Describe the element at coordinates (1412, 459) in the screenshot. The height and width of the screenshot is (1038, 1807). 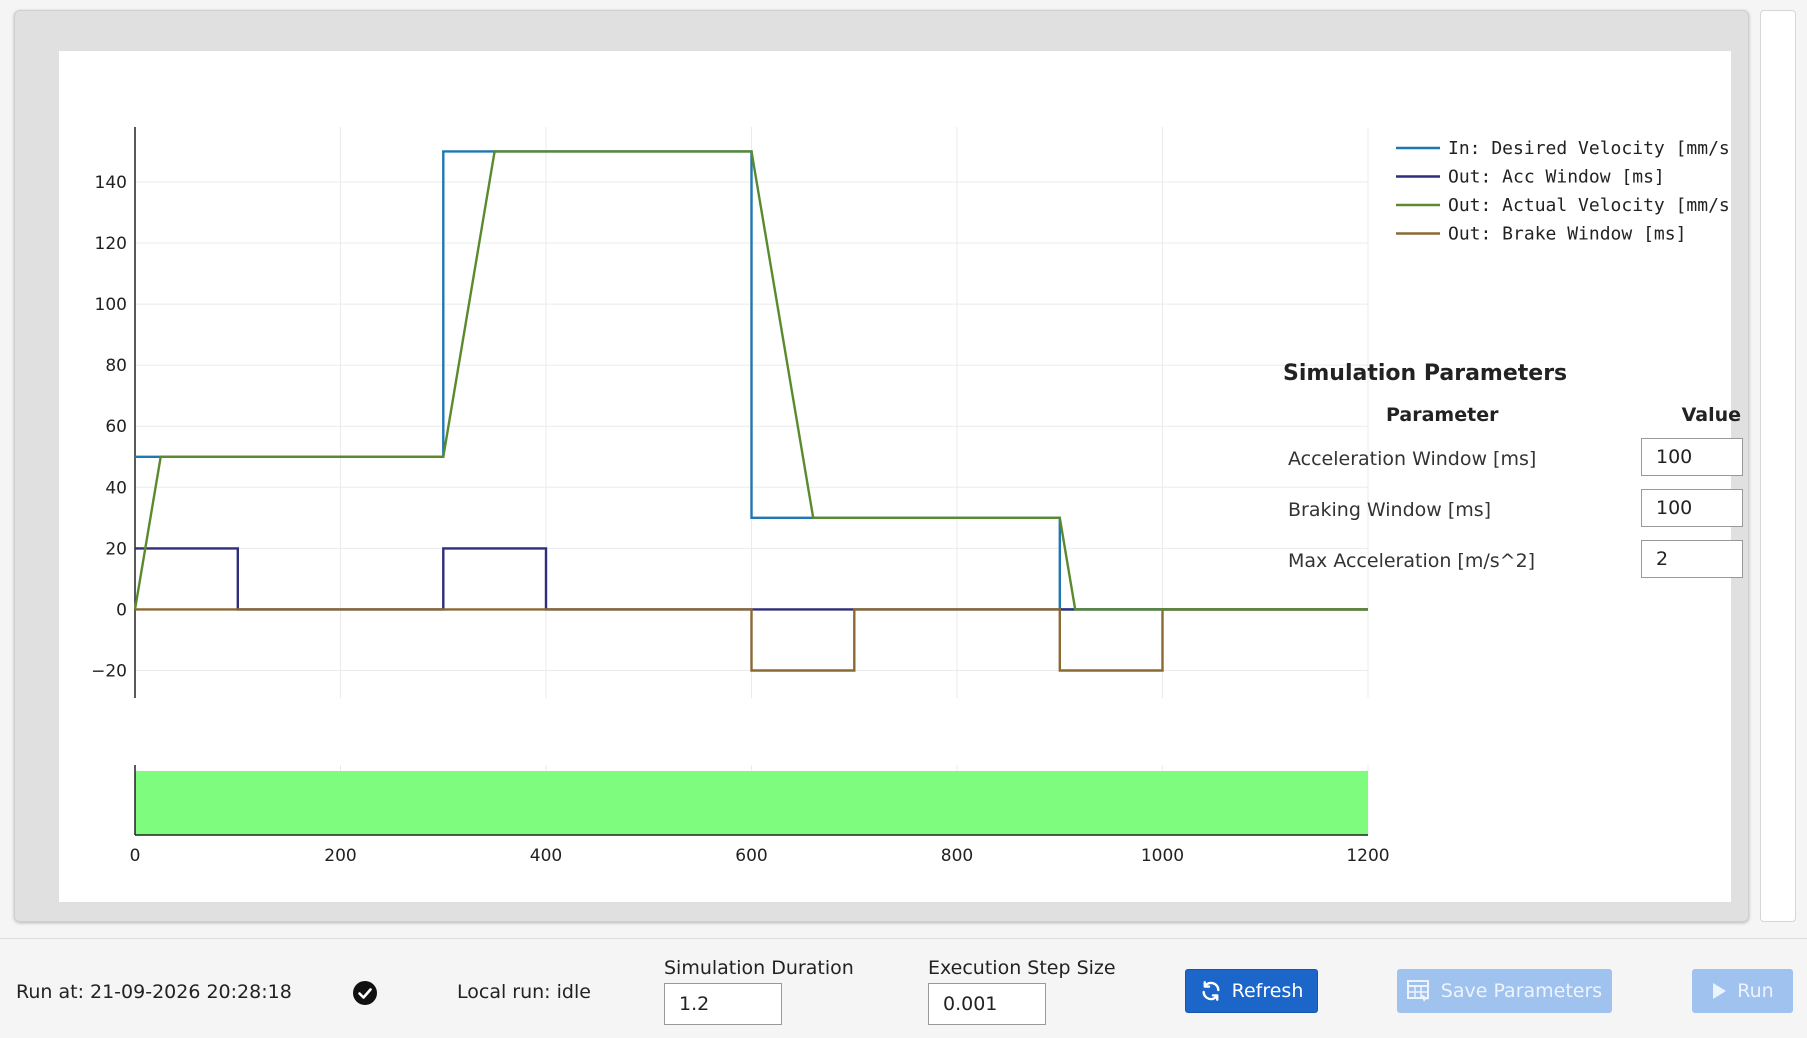
I see `param-label: Acceleration Window [ms]` at that location.